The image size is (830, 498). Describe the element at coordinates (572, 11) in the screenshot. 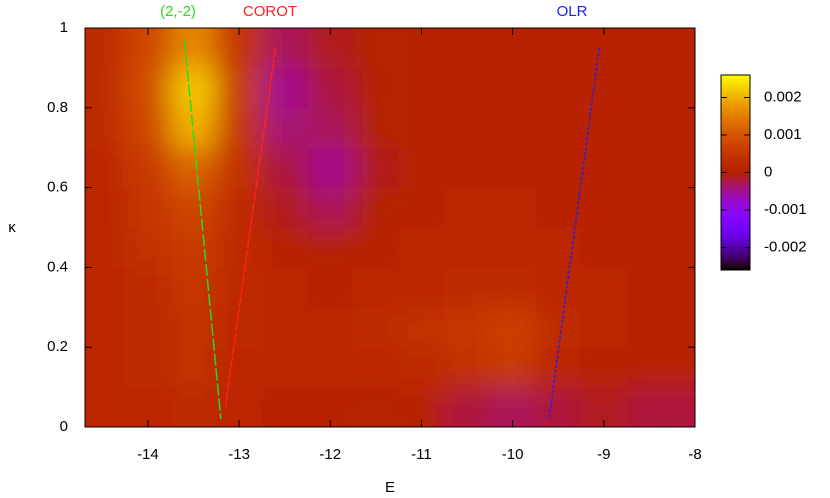

I see `legend-label: OLR` at that location.